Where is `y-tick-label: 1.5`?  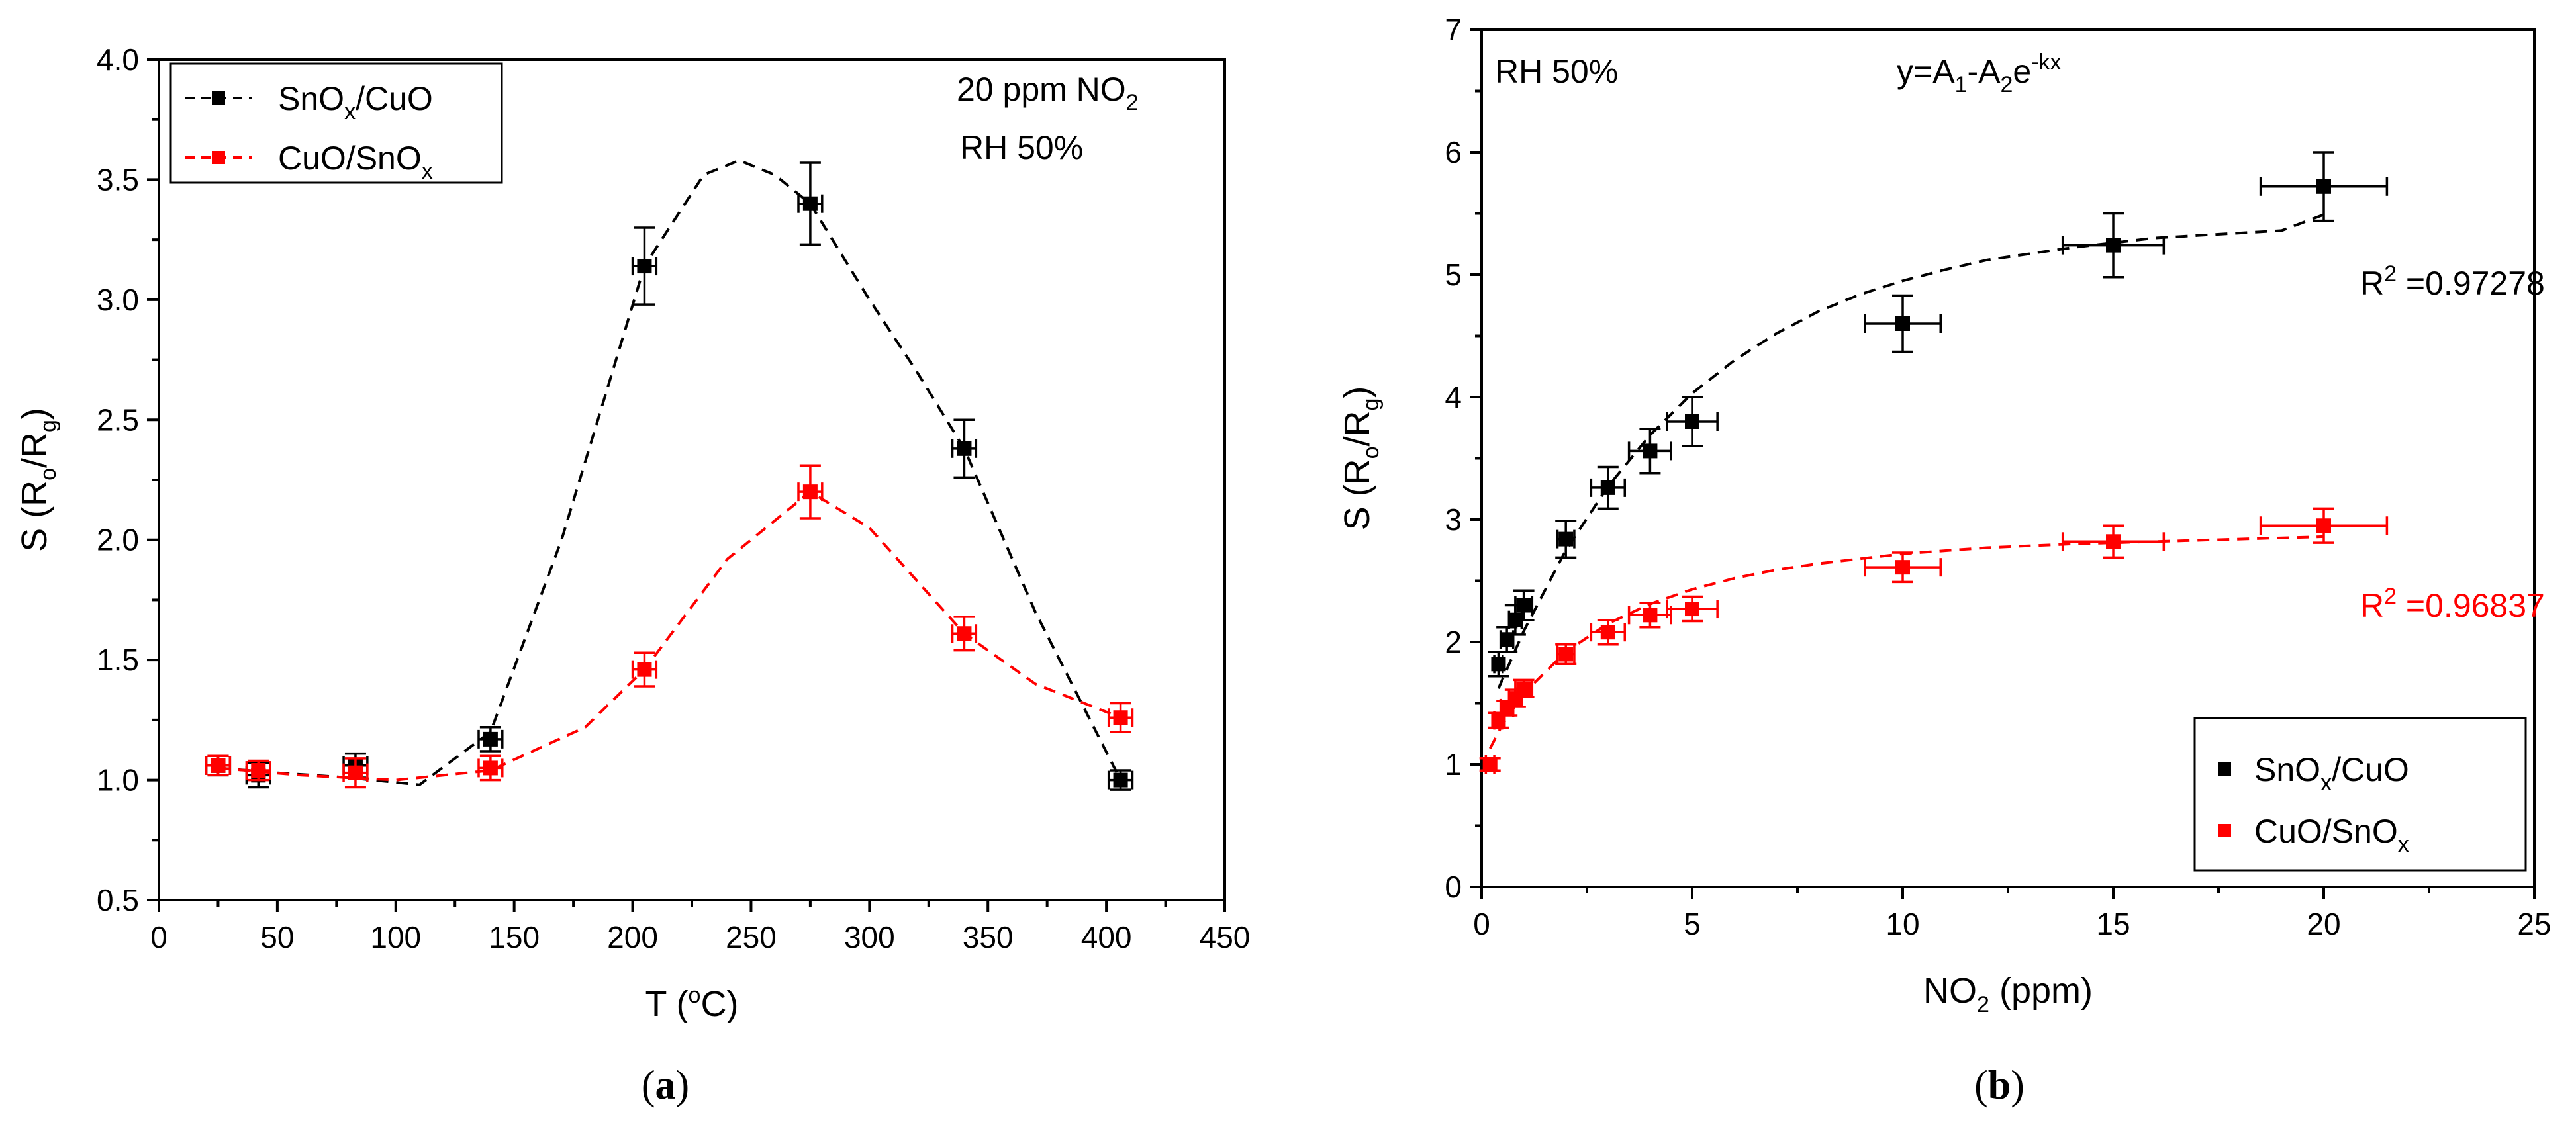
y-tick-label: 1.5 is located at coordinates (118, 660).